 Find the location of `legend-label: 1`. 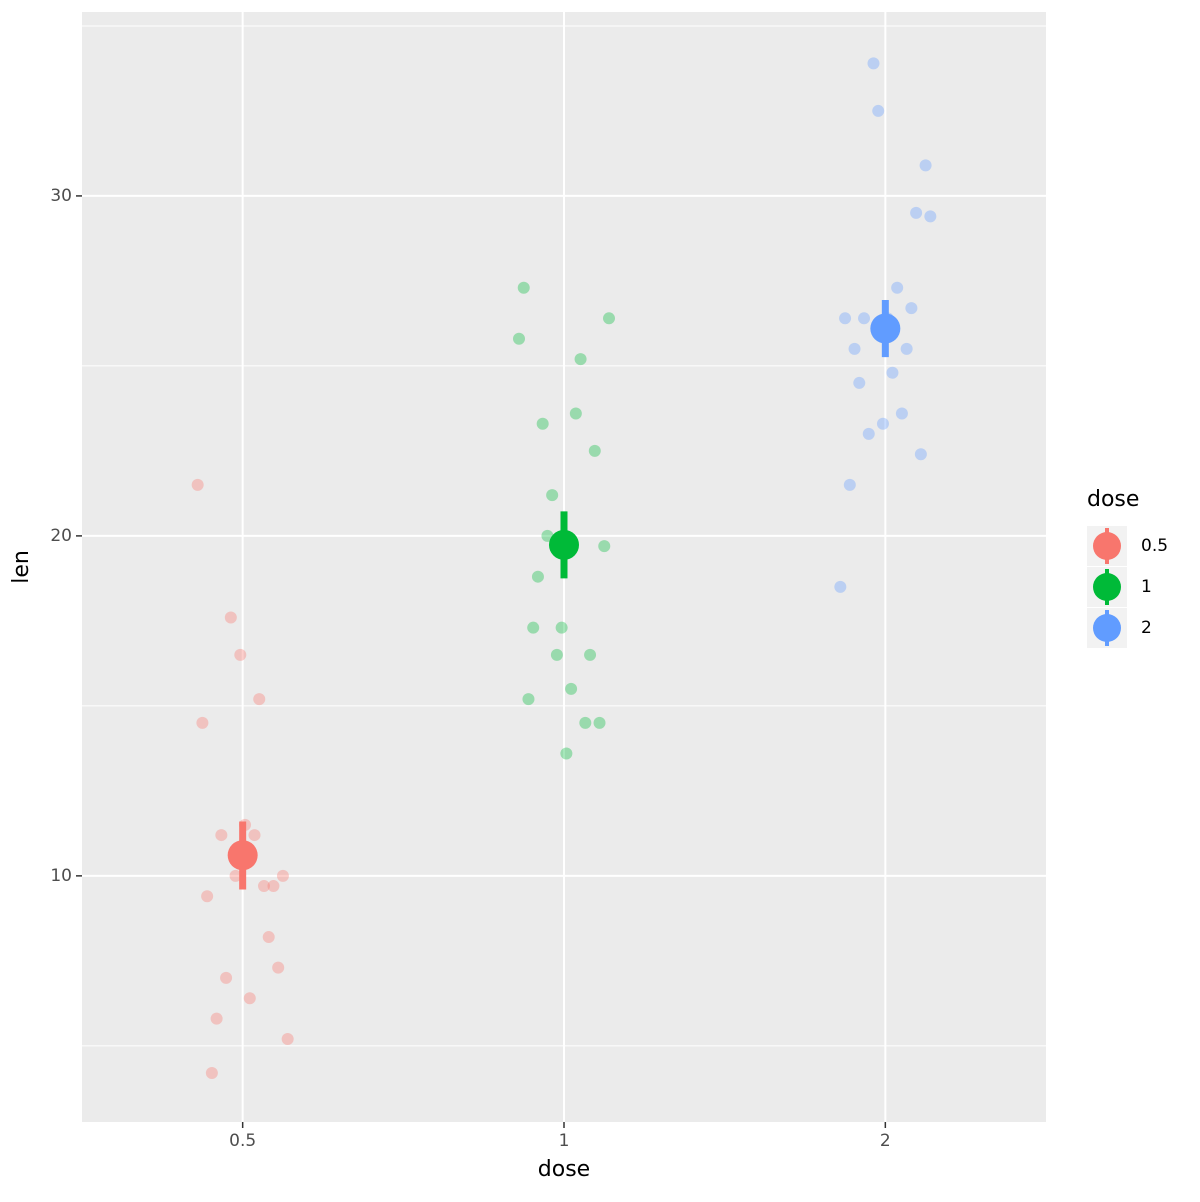

legend-label: 1 is located at coordinates (1146, 587).